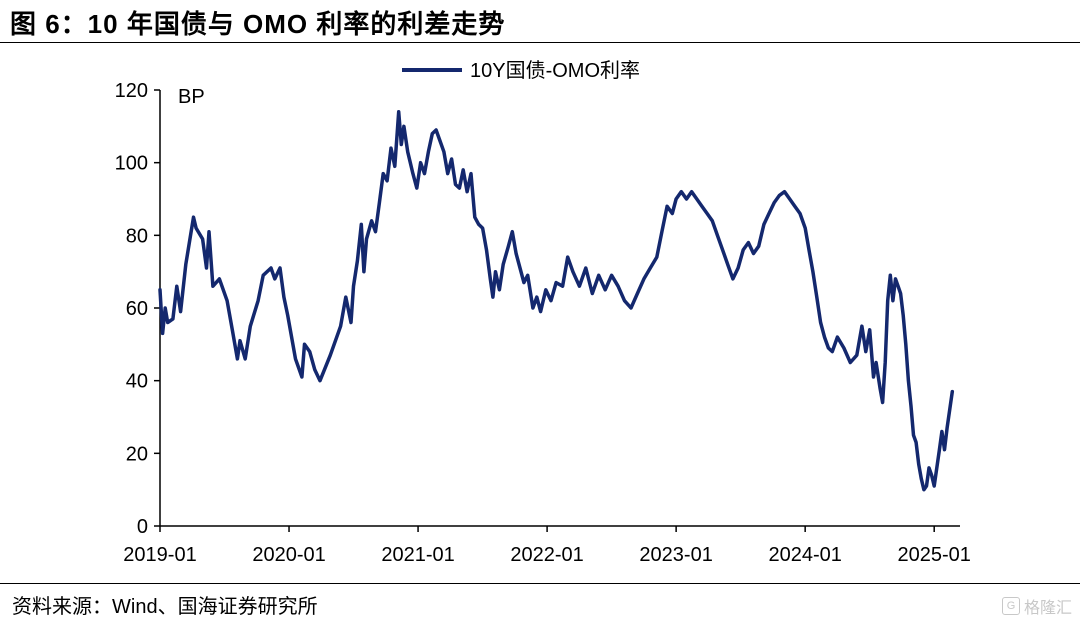 This screenshot has height=621, width=1080. I want to click on x-tick-label: 2024-01, so click(804, 555).